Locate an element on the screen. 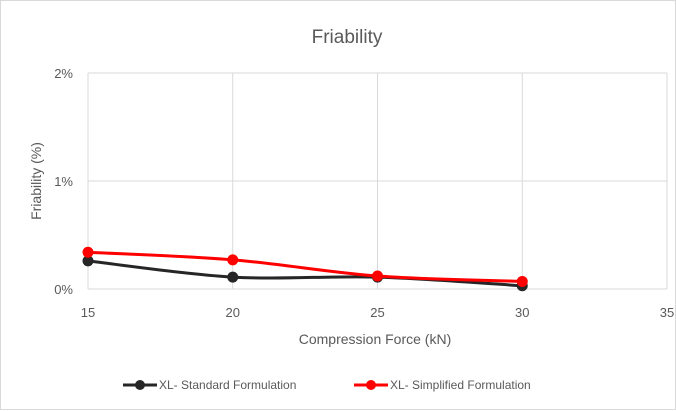 Image resolution: width=676 pixels, height=411 pixels. legend-label: XL- Simplified Formulation is located at coordinates (460, 385).